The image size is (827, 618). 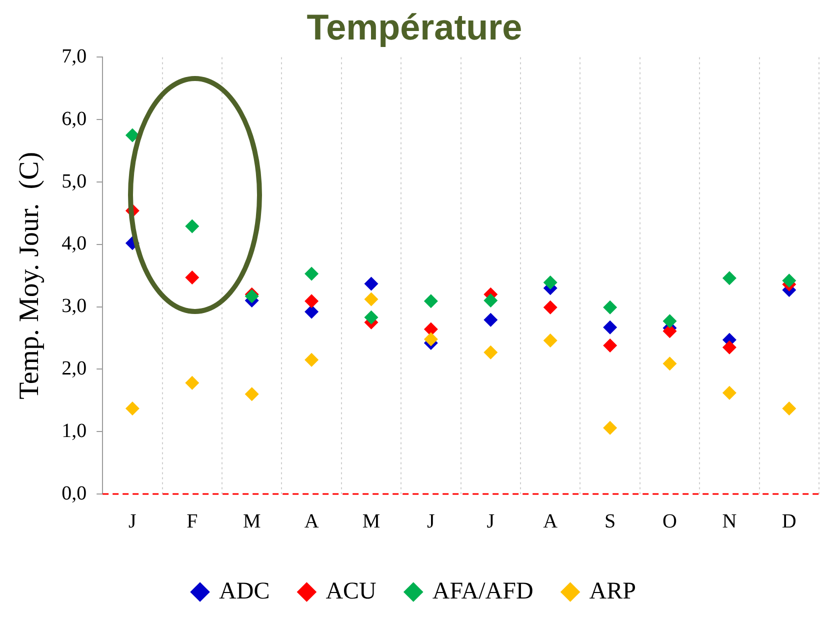 I want to click on y-axis-title: Temp. Moy. Jour. (C), so click(x=30, y=276).